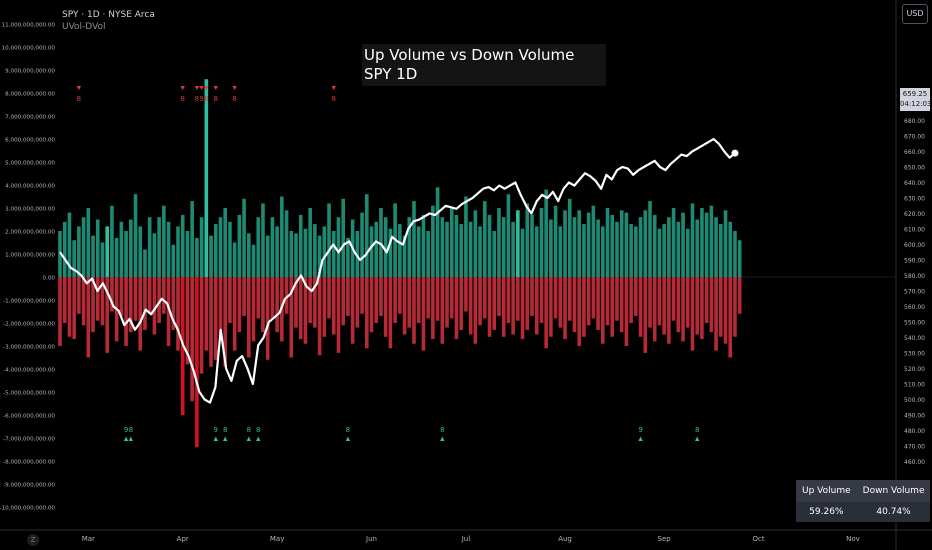 The image size is (932, 550). I want to click on right-tick-label: 670.00, so click(914, 137).